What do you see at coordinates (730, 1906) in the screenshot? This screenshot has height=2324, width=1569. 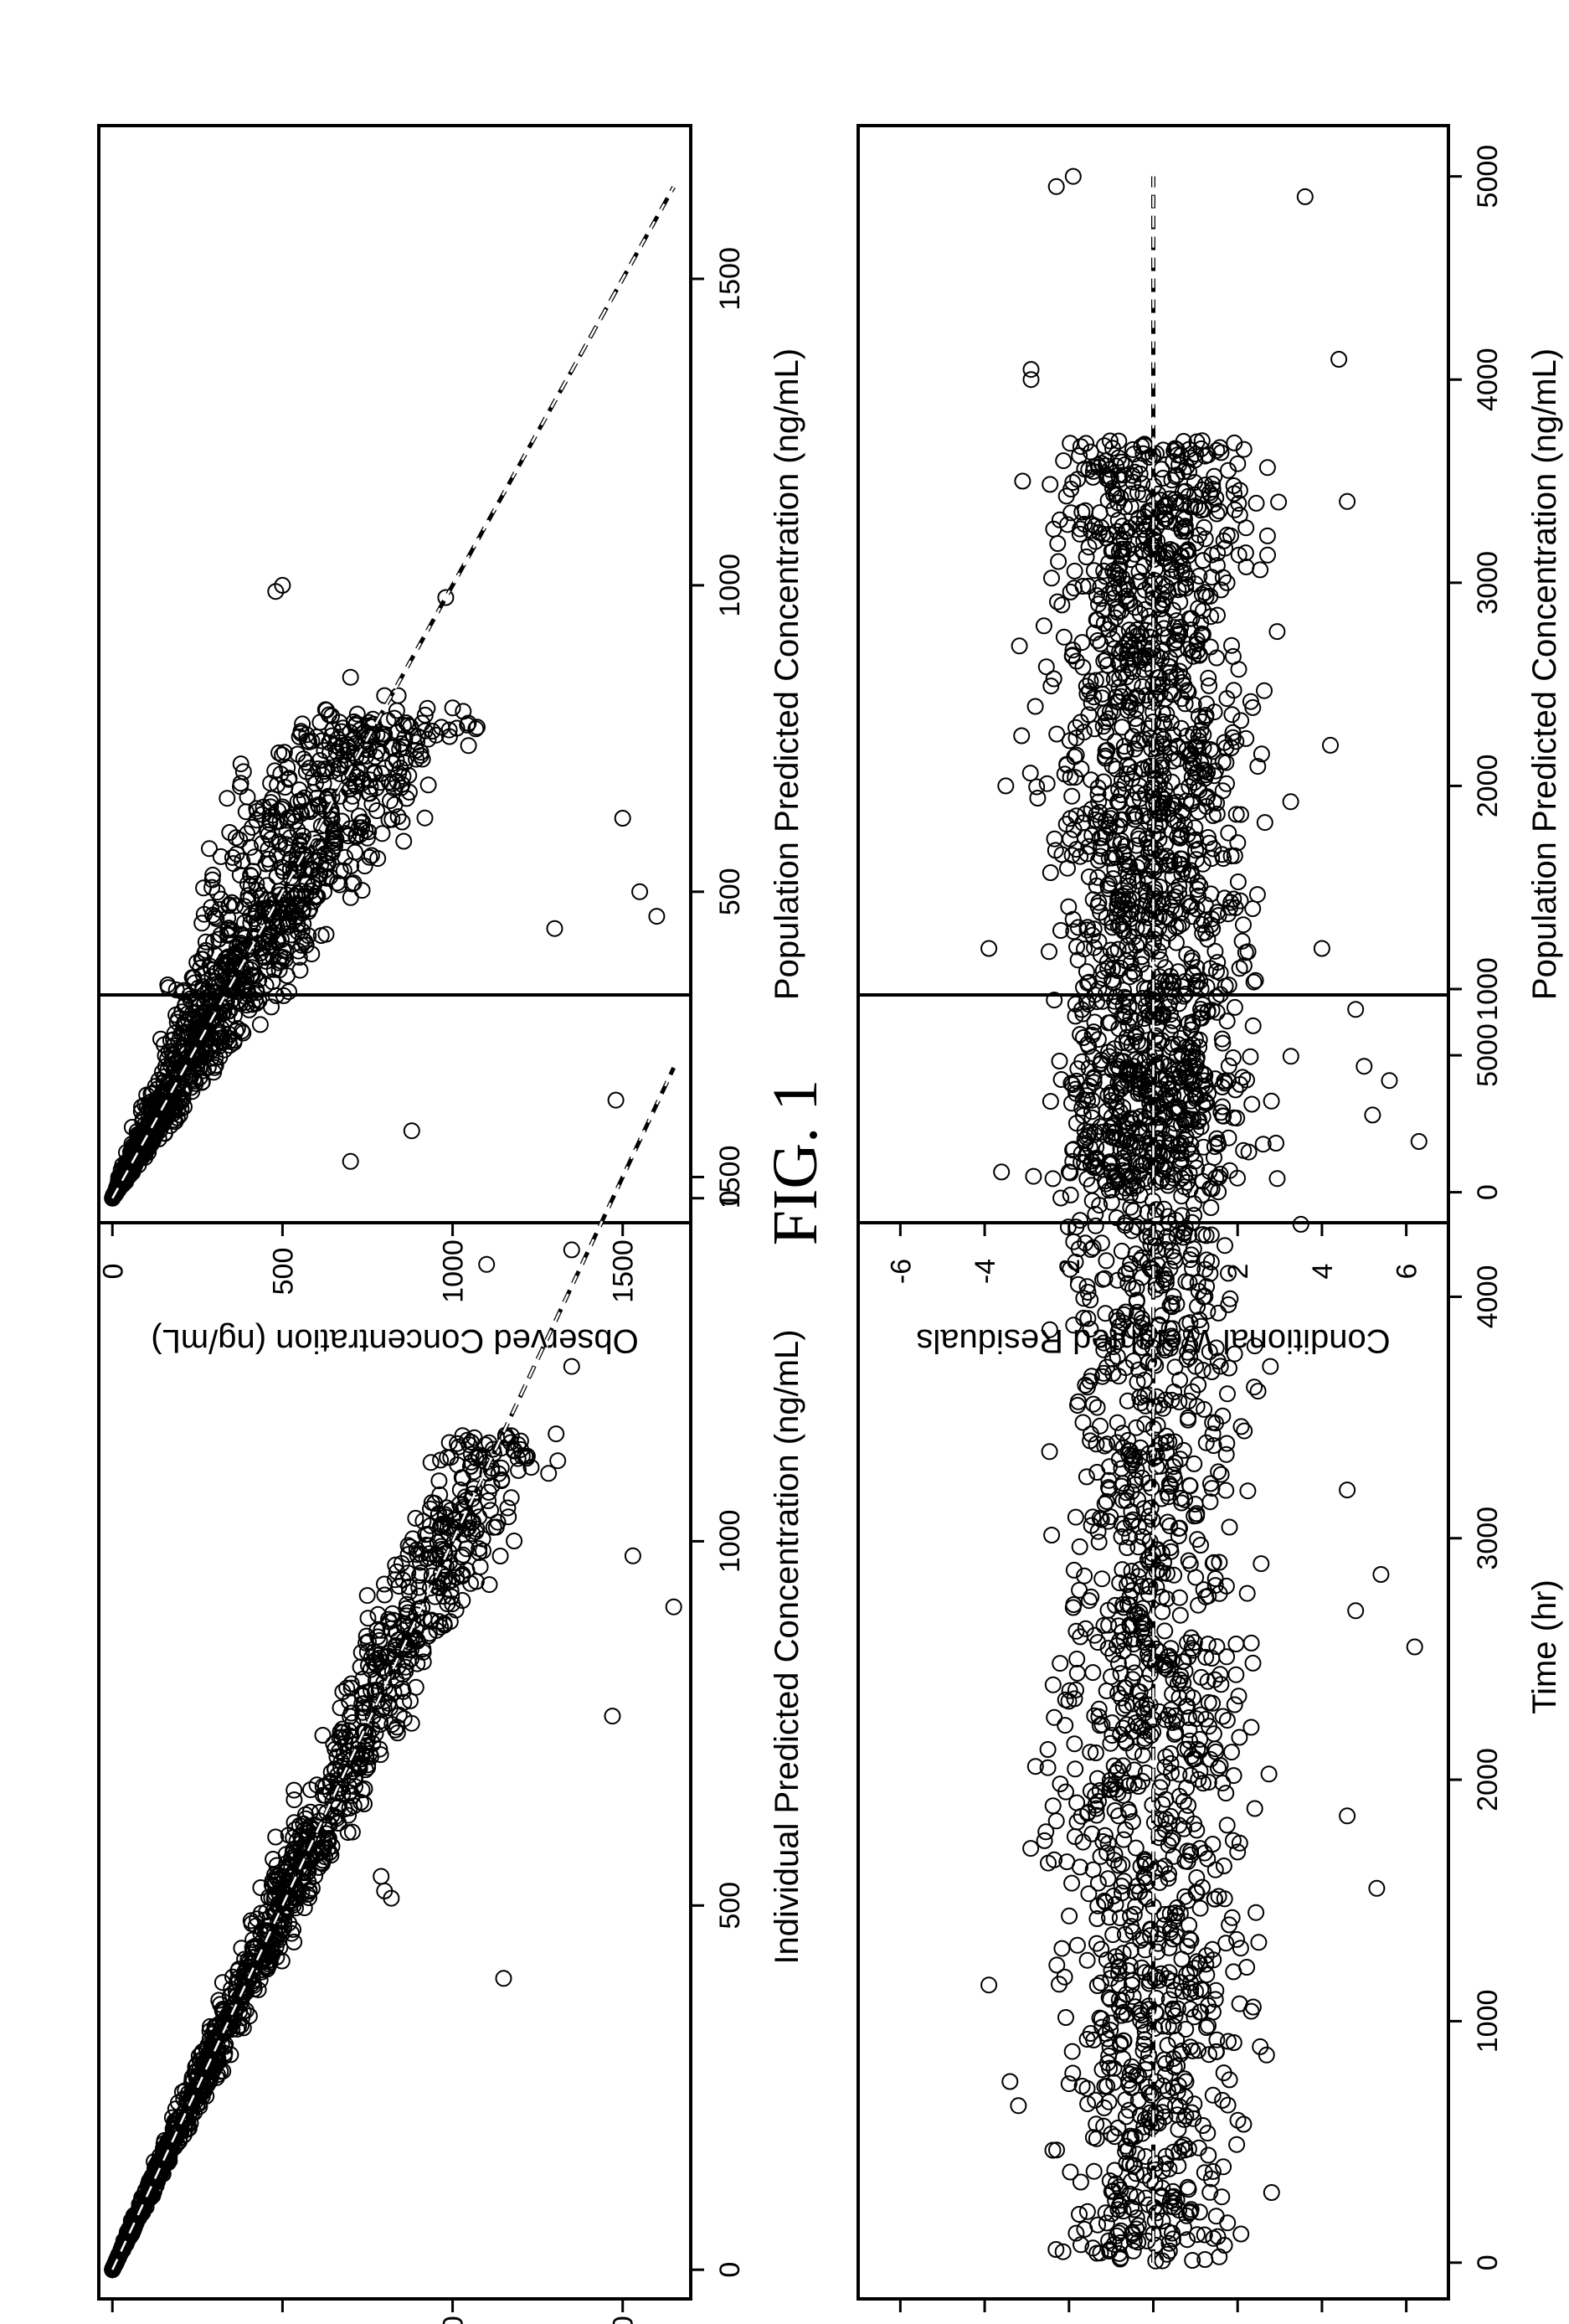 I see `x-tick-label: 500` at bounding box center [730, 1906].